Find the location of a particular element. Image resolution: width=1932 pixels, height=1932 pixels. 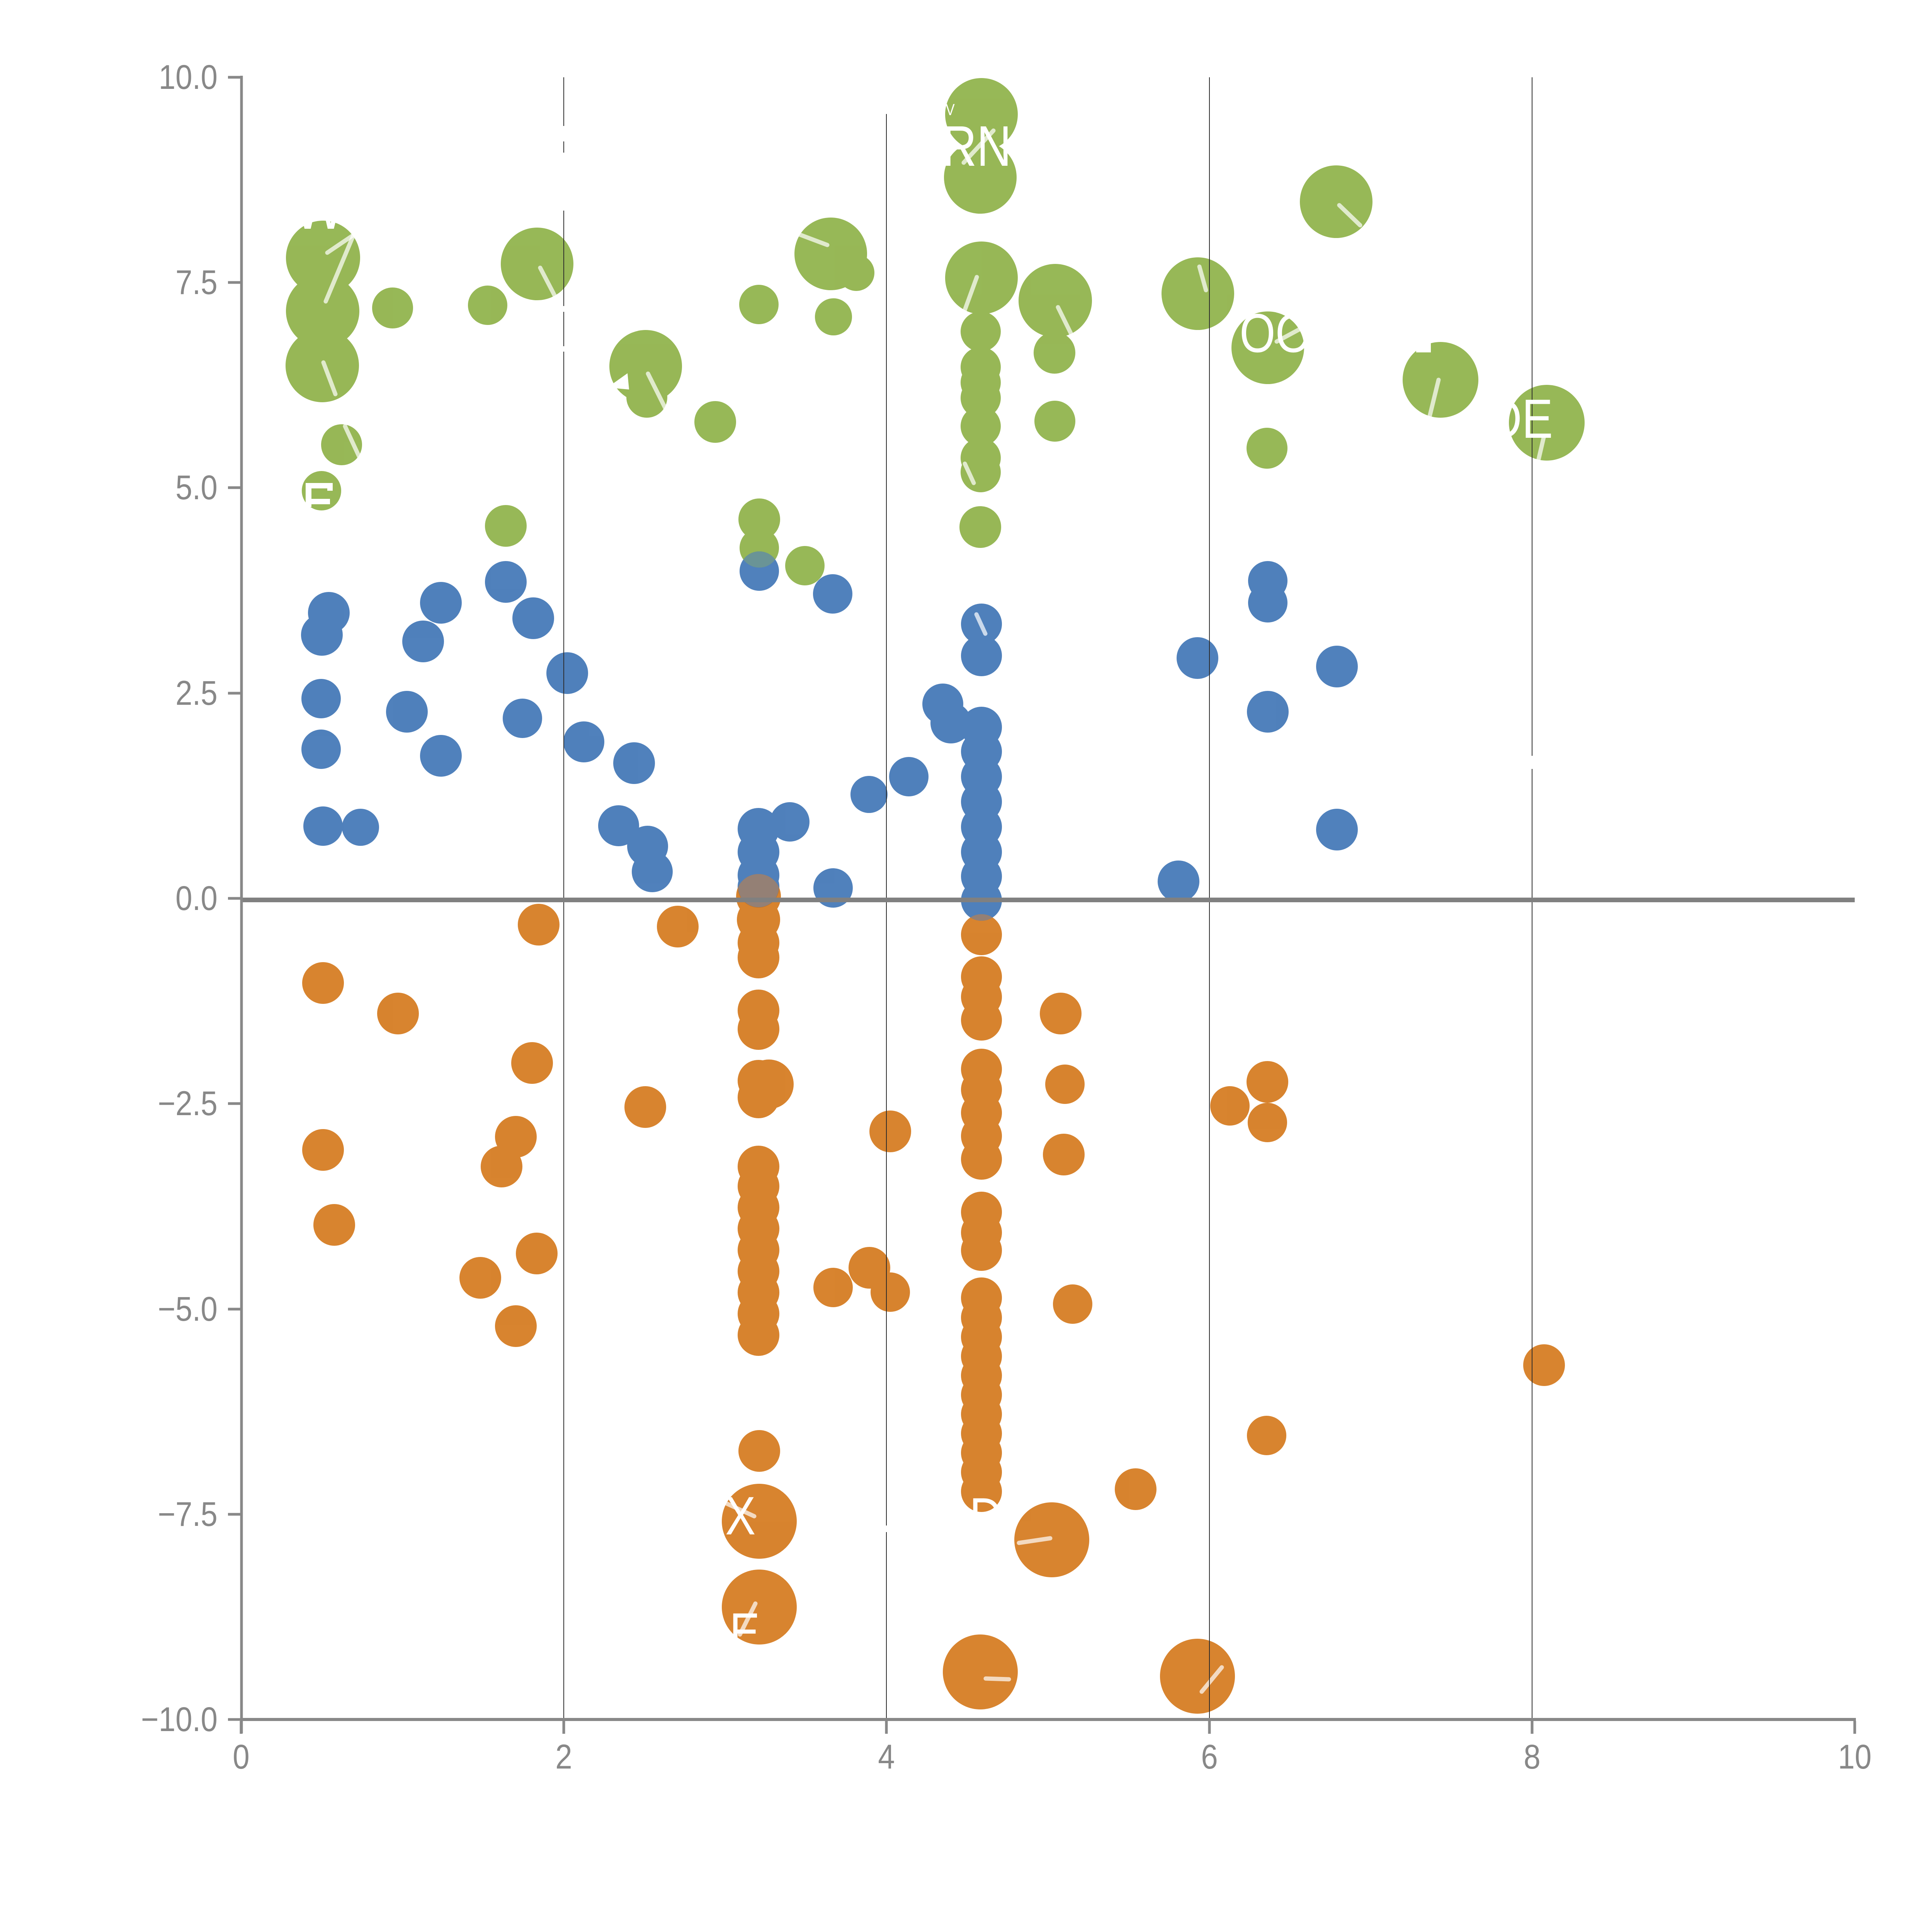

svg-text: 10.0 is located at coordinates (189, 77).